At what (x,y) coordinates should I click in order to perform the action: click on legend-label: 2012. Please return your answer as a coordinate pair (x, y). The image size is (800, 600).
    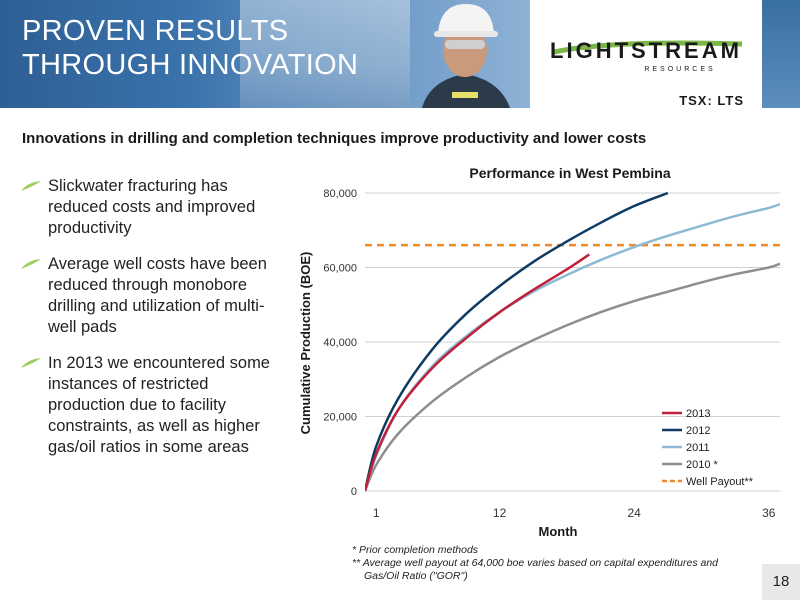
    Looking at the image, I should click on (698, 431).